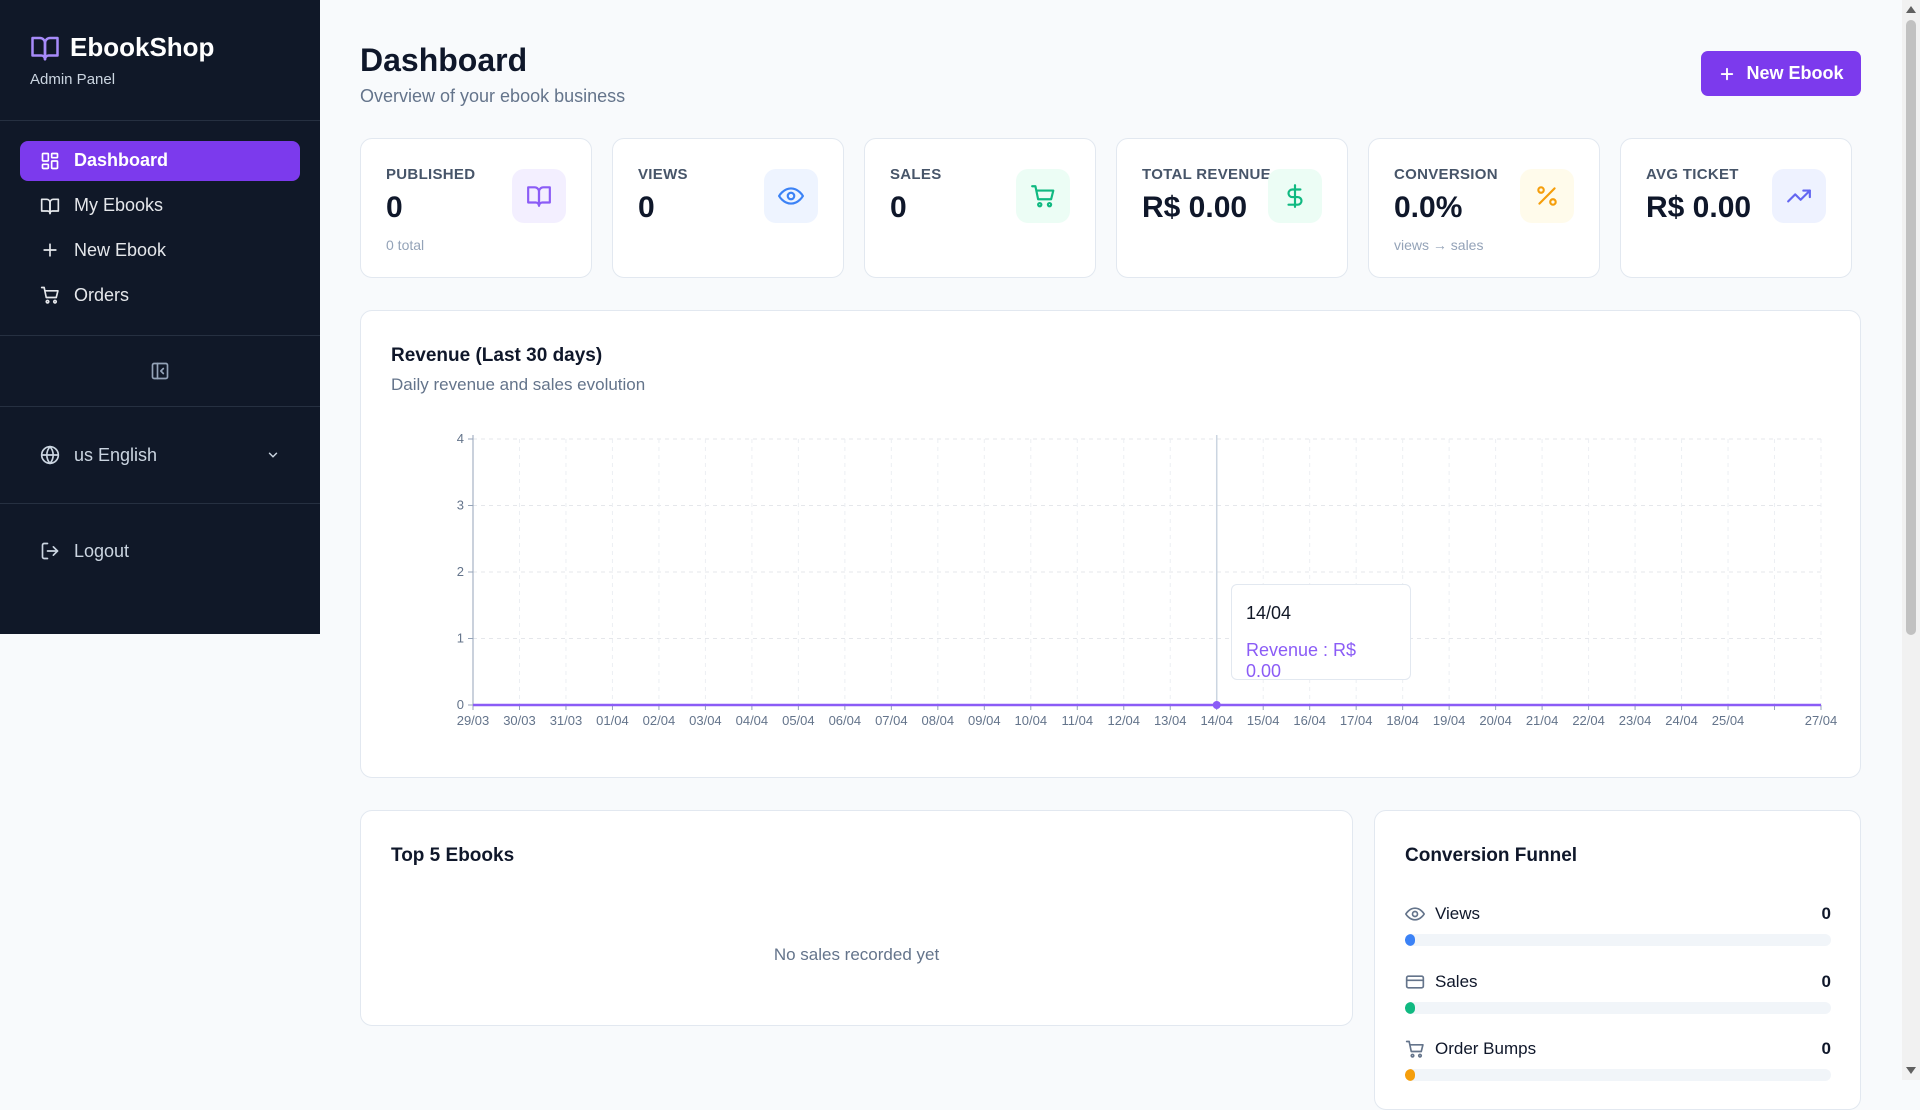 The height and width of the screenshot is (1110, 1920). I want to click on stat-card-avg-ticket: AVG TICKET R$ 0.00, so click(1736, 208).